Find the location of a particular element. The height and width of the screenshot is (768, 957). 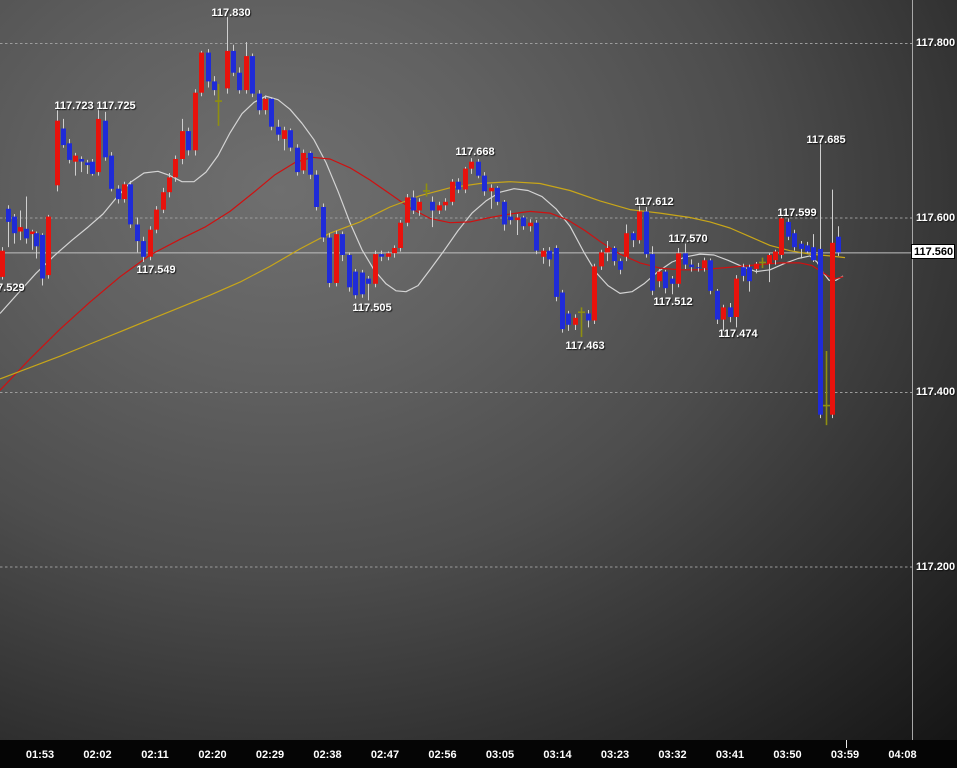

time-label: 03:41 is located at coordinates (730, 755).